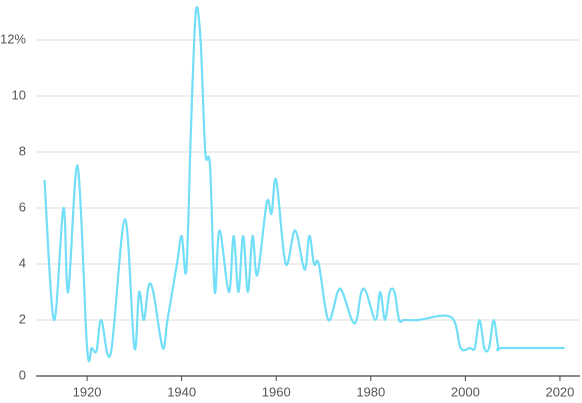  What do you see at coordinates (19, 94) in the screenshot?
I see `y-tick-label: 10` at bounding box center [19, 94].